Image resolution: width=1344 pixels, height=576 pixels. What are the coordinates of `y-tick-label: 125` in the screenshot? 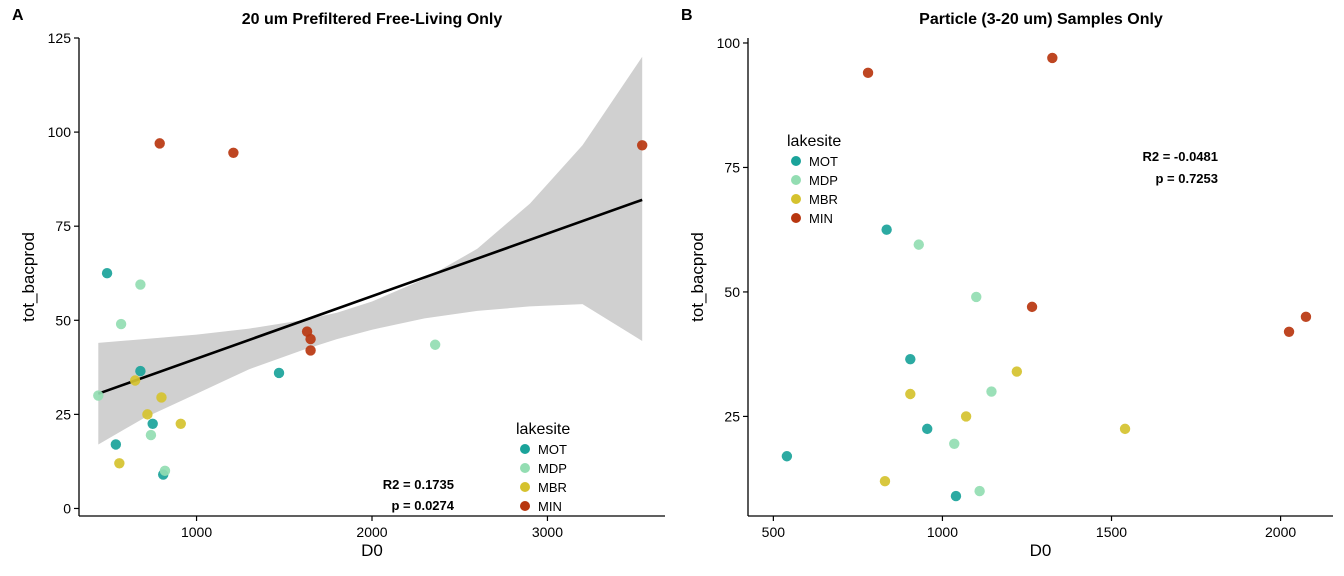 It's located at (60, 38).